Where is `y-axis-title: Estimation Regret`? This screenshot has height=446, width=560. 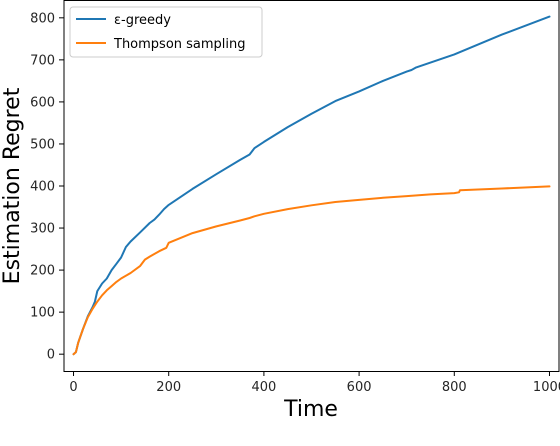
y-axis-title: Estimation Regret is located at coordinates (12, 185).